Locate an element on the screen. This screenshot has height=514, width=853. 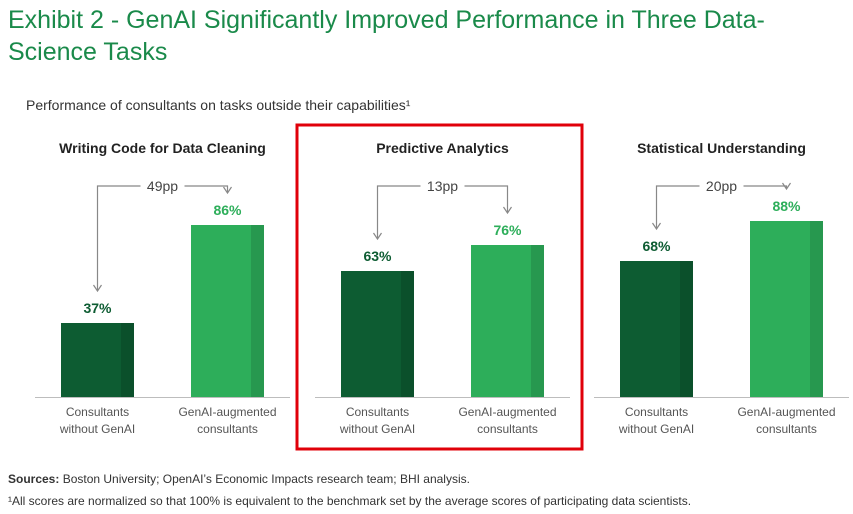
difference-label: 49pp is located at coordinates (162, 186).